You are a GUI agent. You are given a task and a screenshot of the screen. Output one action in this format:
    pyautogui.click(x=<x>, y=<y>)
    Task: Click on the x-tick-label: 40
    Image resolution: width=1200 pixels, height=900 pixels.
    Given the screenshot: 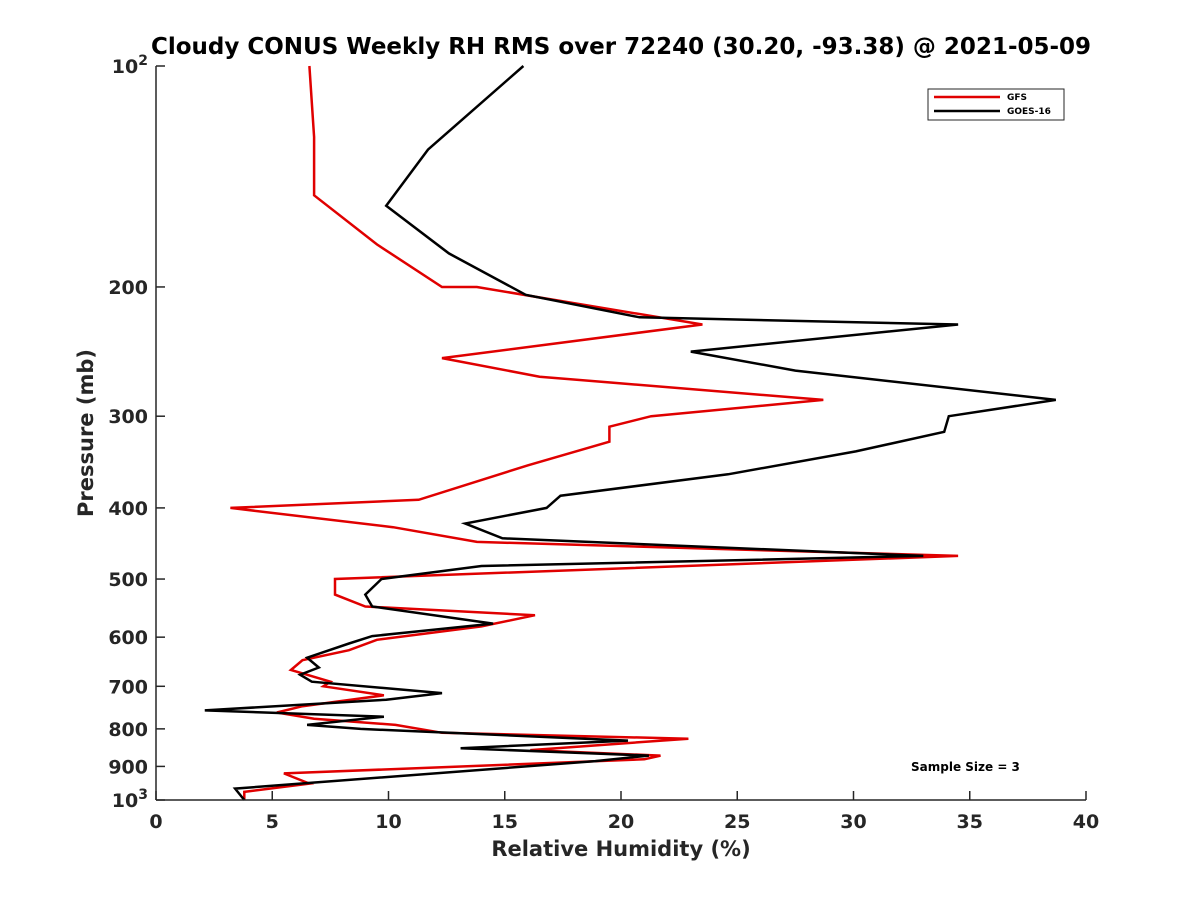 What is the action you would take?
    pyautogui.click(x=1086, y=822)
    